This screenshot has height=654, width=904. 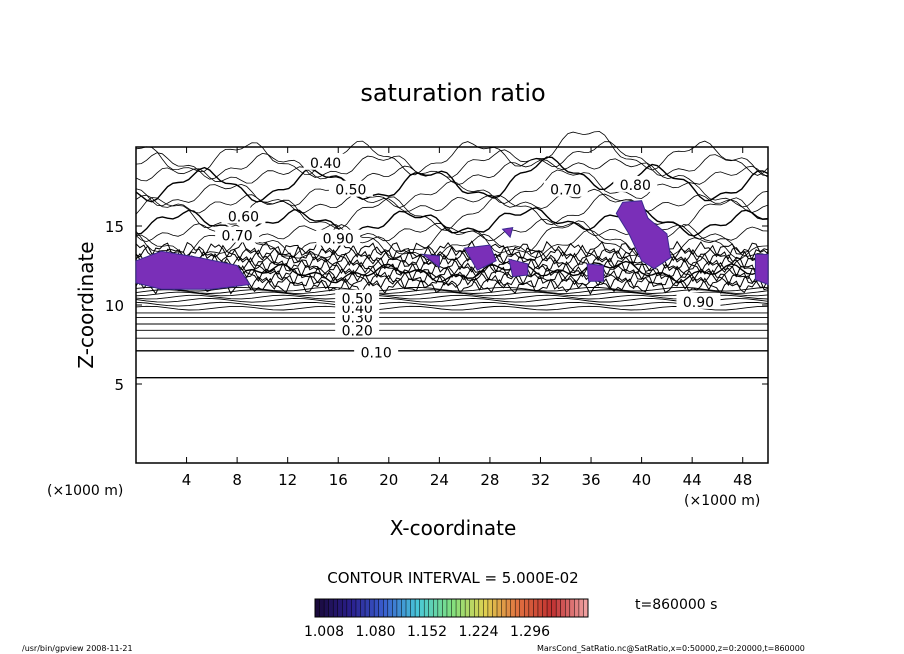 I want to click on x-axis-label: X-coordinate, so click(x=453, y=528).